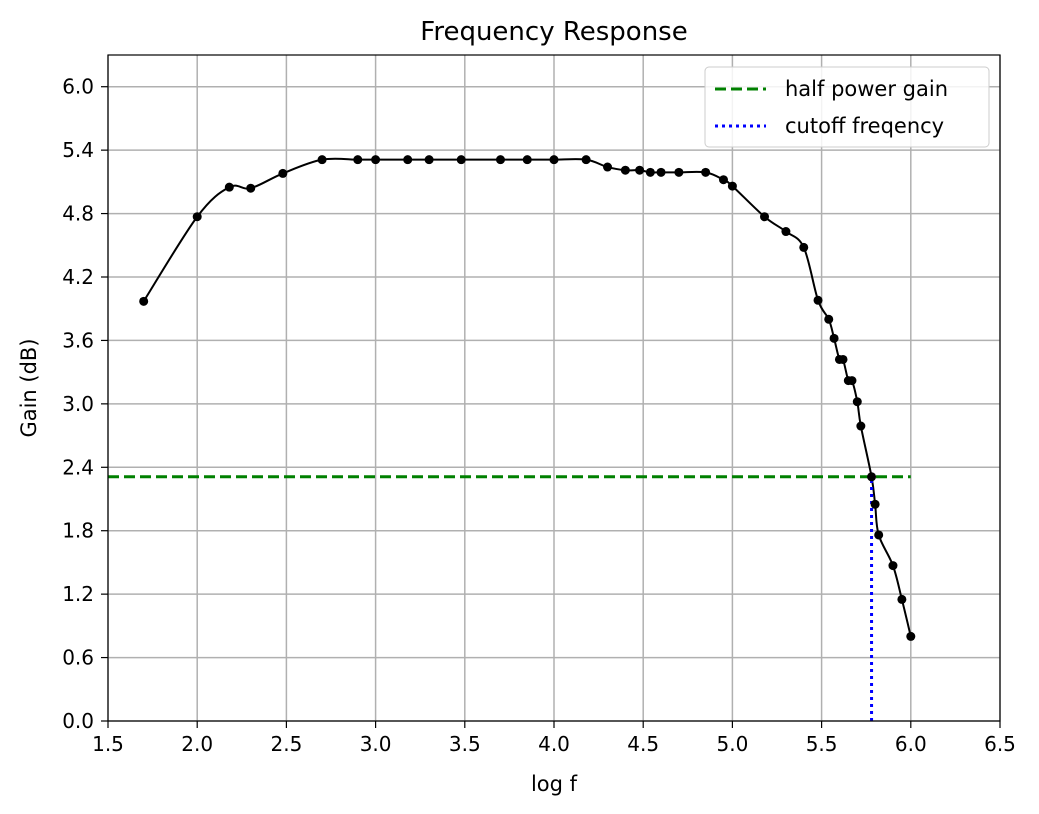 The image size is (1039, 814). Describe the element at coordinates (108, 744) in the screenshot. I see `x-tick-label: 1.5` at that location.